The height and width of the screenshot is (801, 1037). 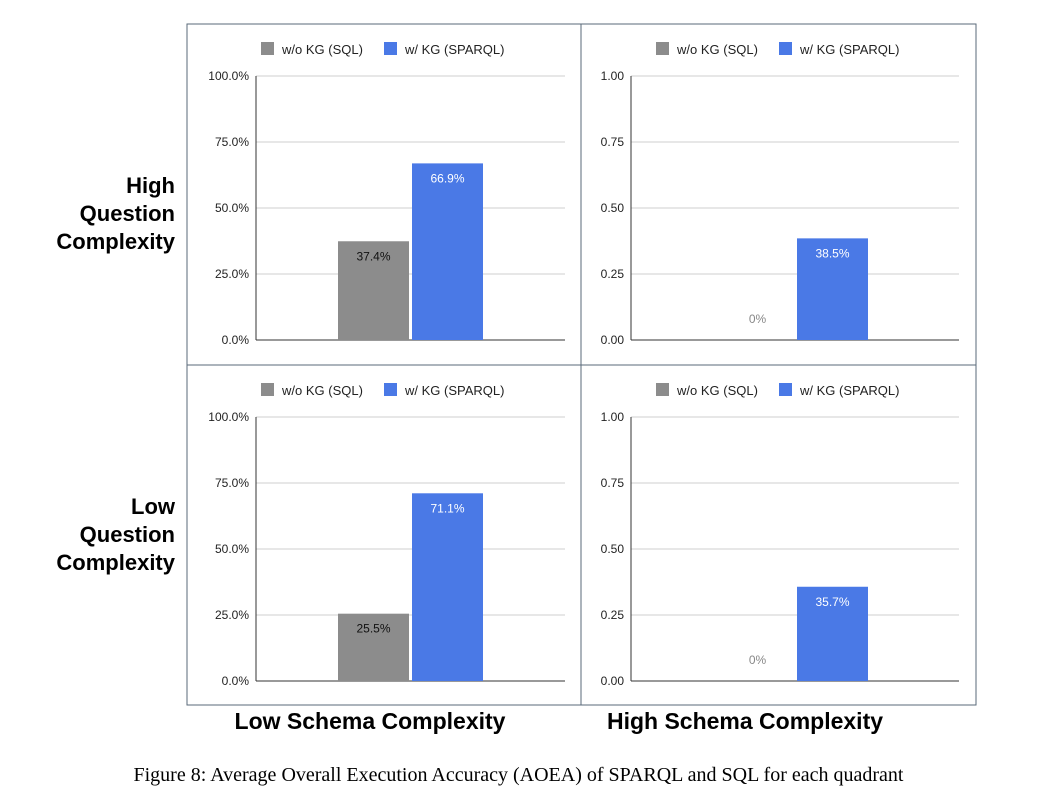 I want to click on column-label-low-schema-complexity: Low Schema Complexity, so click(x=370, y=721).